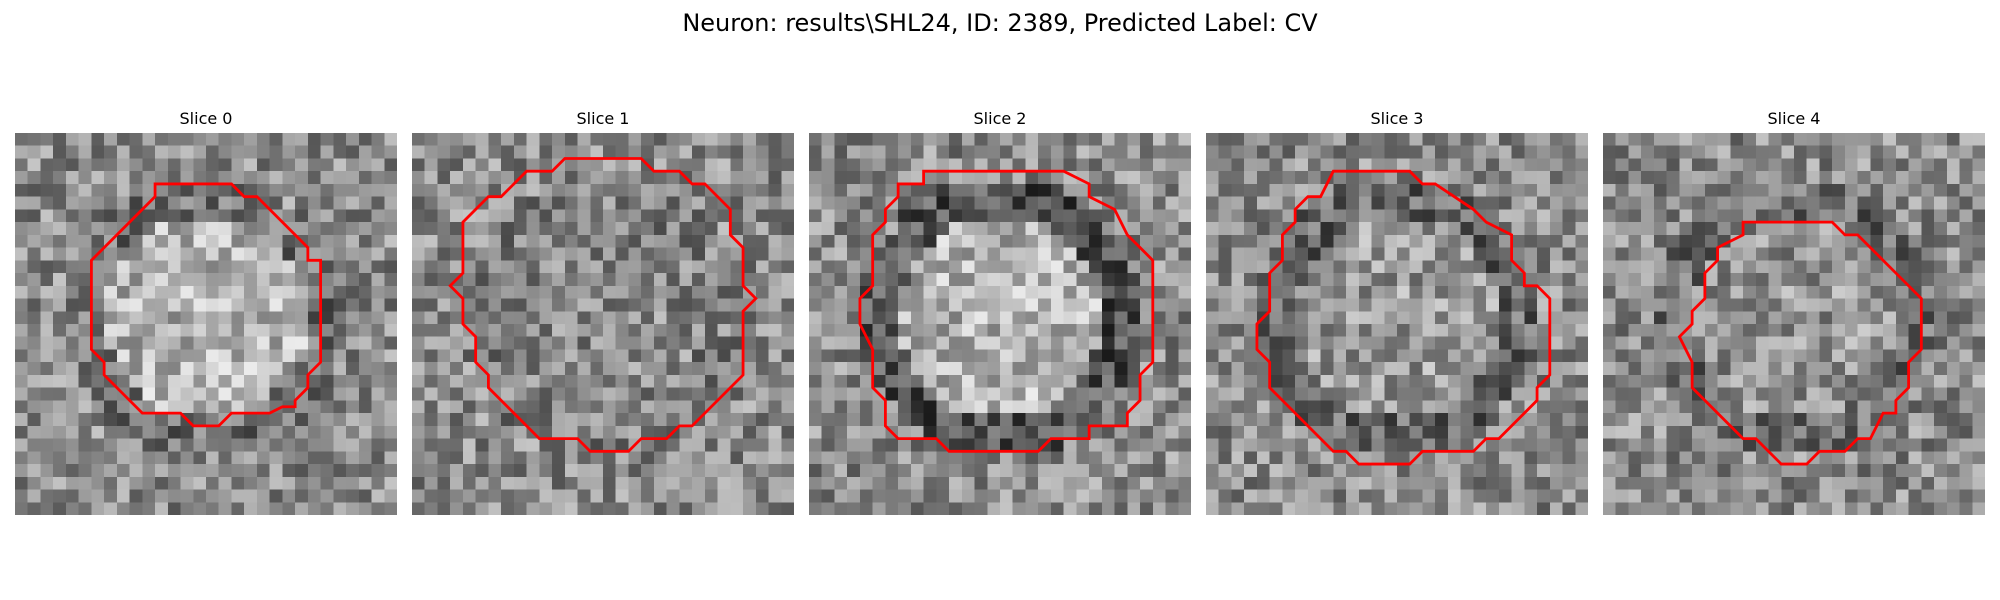  Describe the element at coordinates (603, 118) in the screenshot. I see `slice-1-title: Slice 1` at that location.